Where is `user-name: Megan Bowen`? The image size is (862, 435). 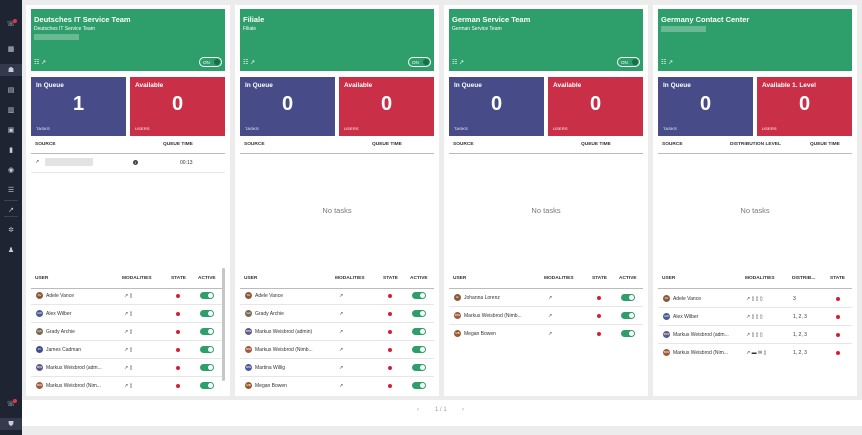 user-name: Megan Bowen is located at coordinates (271, 386).